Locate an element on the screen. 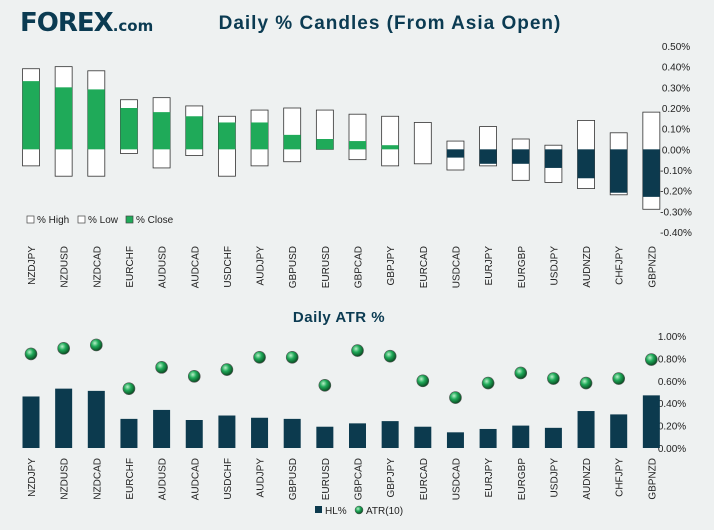 The image size is (714, 530). y-tick-label: -0.40% is located at coordinates (676, 233).